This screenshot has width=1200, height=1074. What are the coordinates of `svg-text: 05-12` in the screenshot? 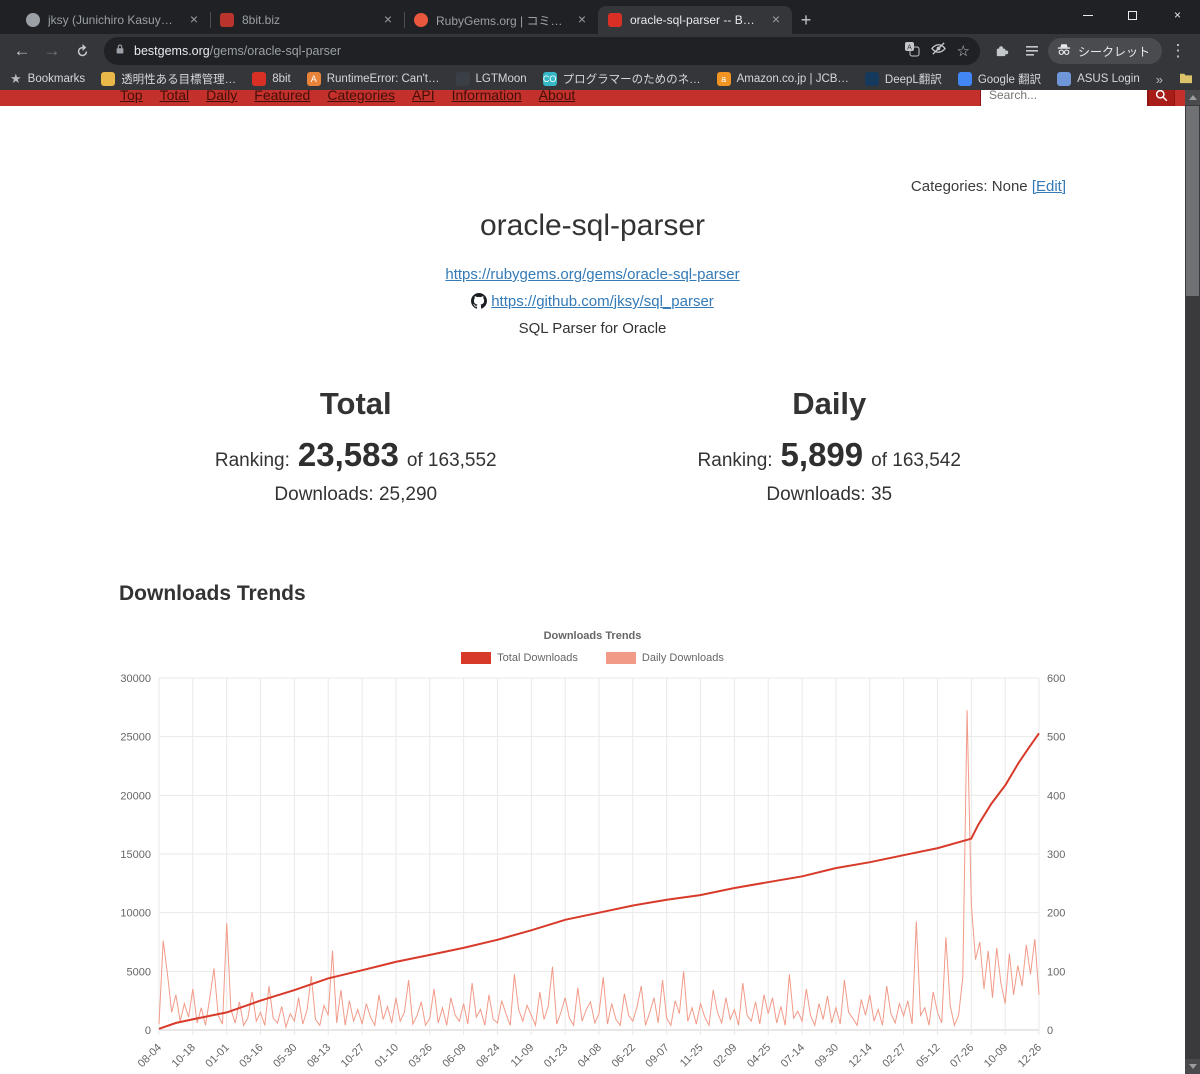 It's located at (928, 1056).